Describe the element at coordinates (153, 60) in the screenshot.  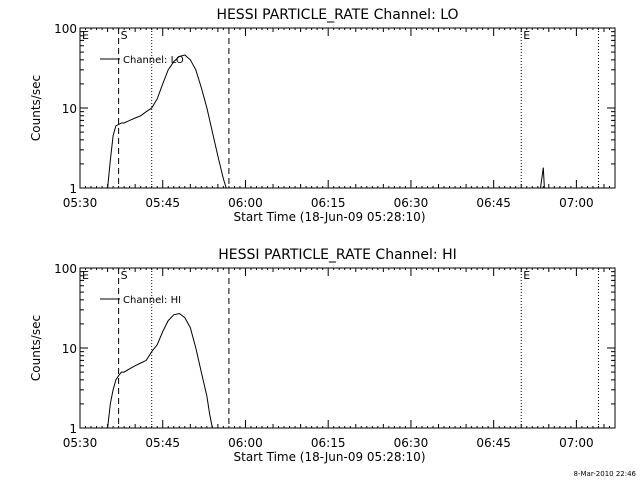
I see `legend-label: Channel: LO` at that location.